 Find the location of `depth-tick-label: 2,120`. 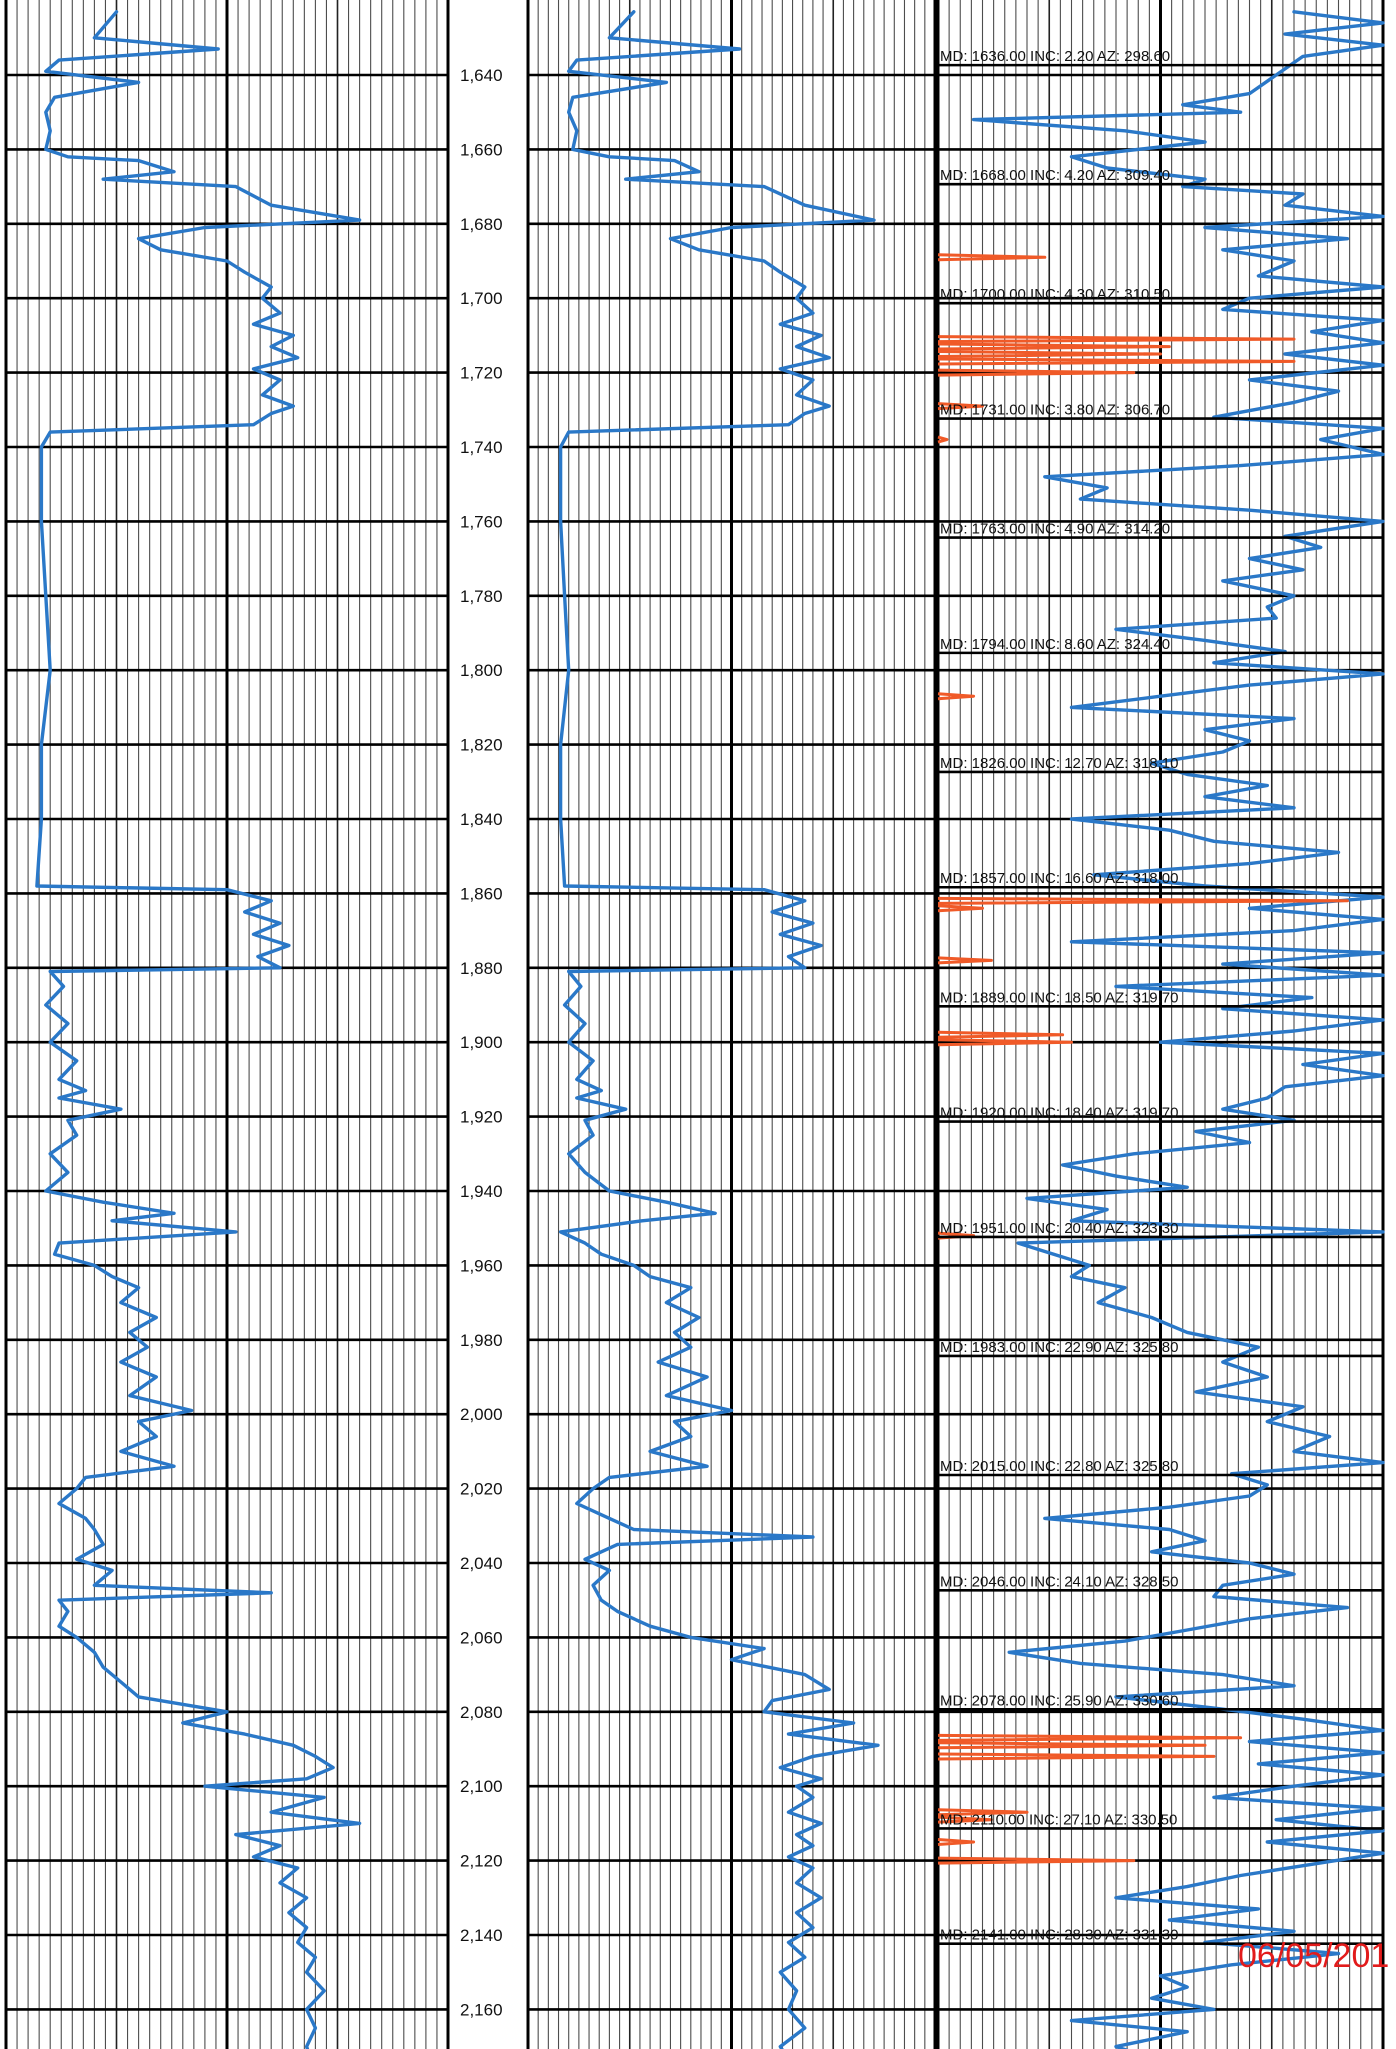

depth-tick-label: 2,120 is located at coordinates (481, 1861).